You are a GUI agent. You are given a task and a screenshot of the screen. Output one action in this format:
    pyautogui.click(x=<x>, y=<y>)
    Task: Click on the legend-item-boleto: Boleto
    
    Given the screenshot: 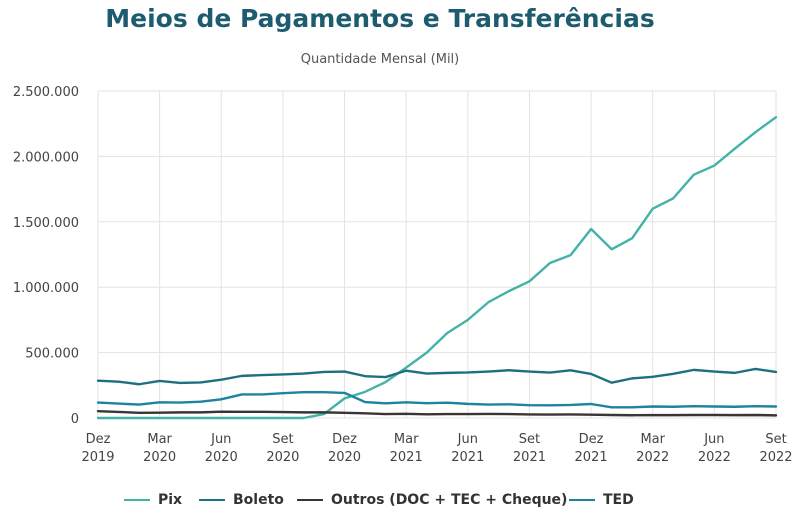 What is the action you would take?
    pyautogui.click(x=241, y=500)
    